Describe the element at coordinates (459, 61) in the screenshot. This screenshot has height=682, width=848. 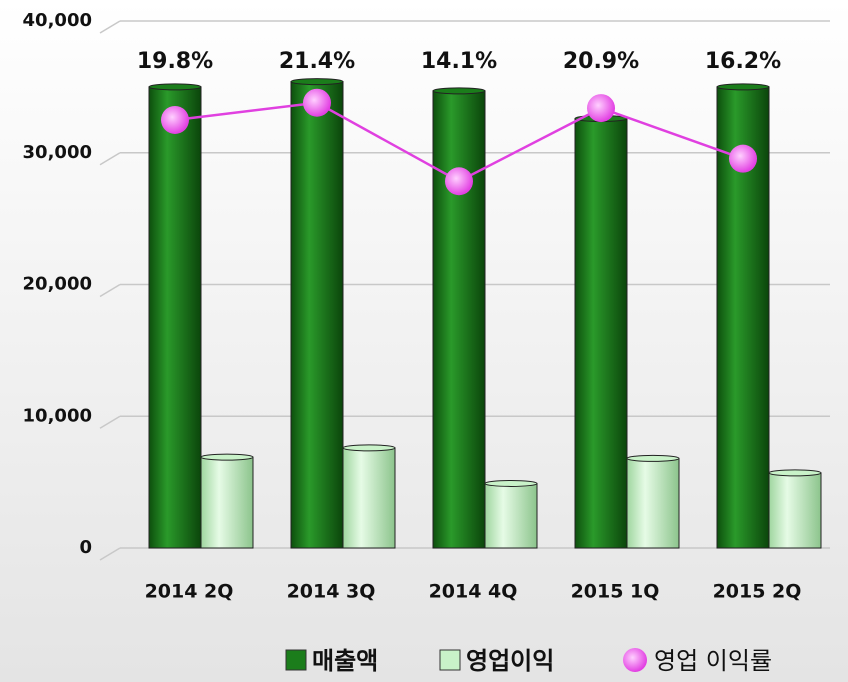
I see `data-label: 14.1%` at that location.